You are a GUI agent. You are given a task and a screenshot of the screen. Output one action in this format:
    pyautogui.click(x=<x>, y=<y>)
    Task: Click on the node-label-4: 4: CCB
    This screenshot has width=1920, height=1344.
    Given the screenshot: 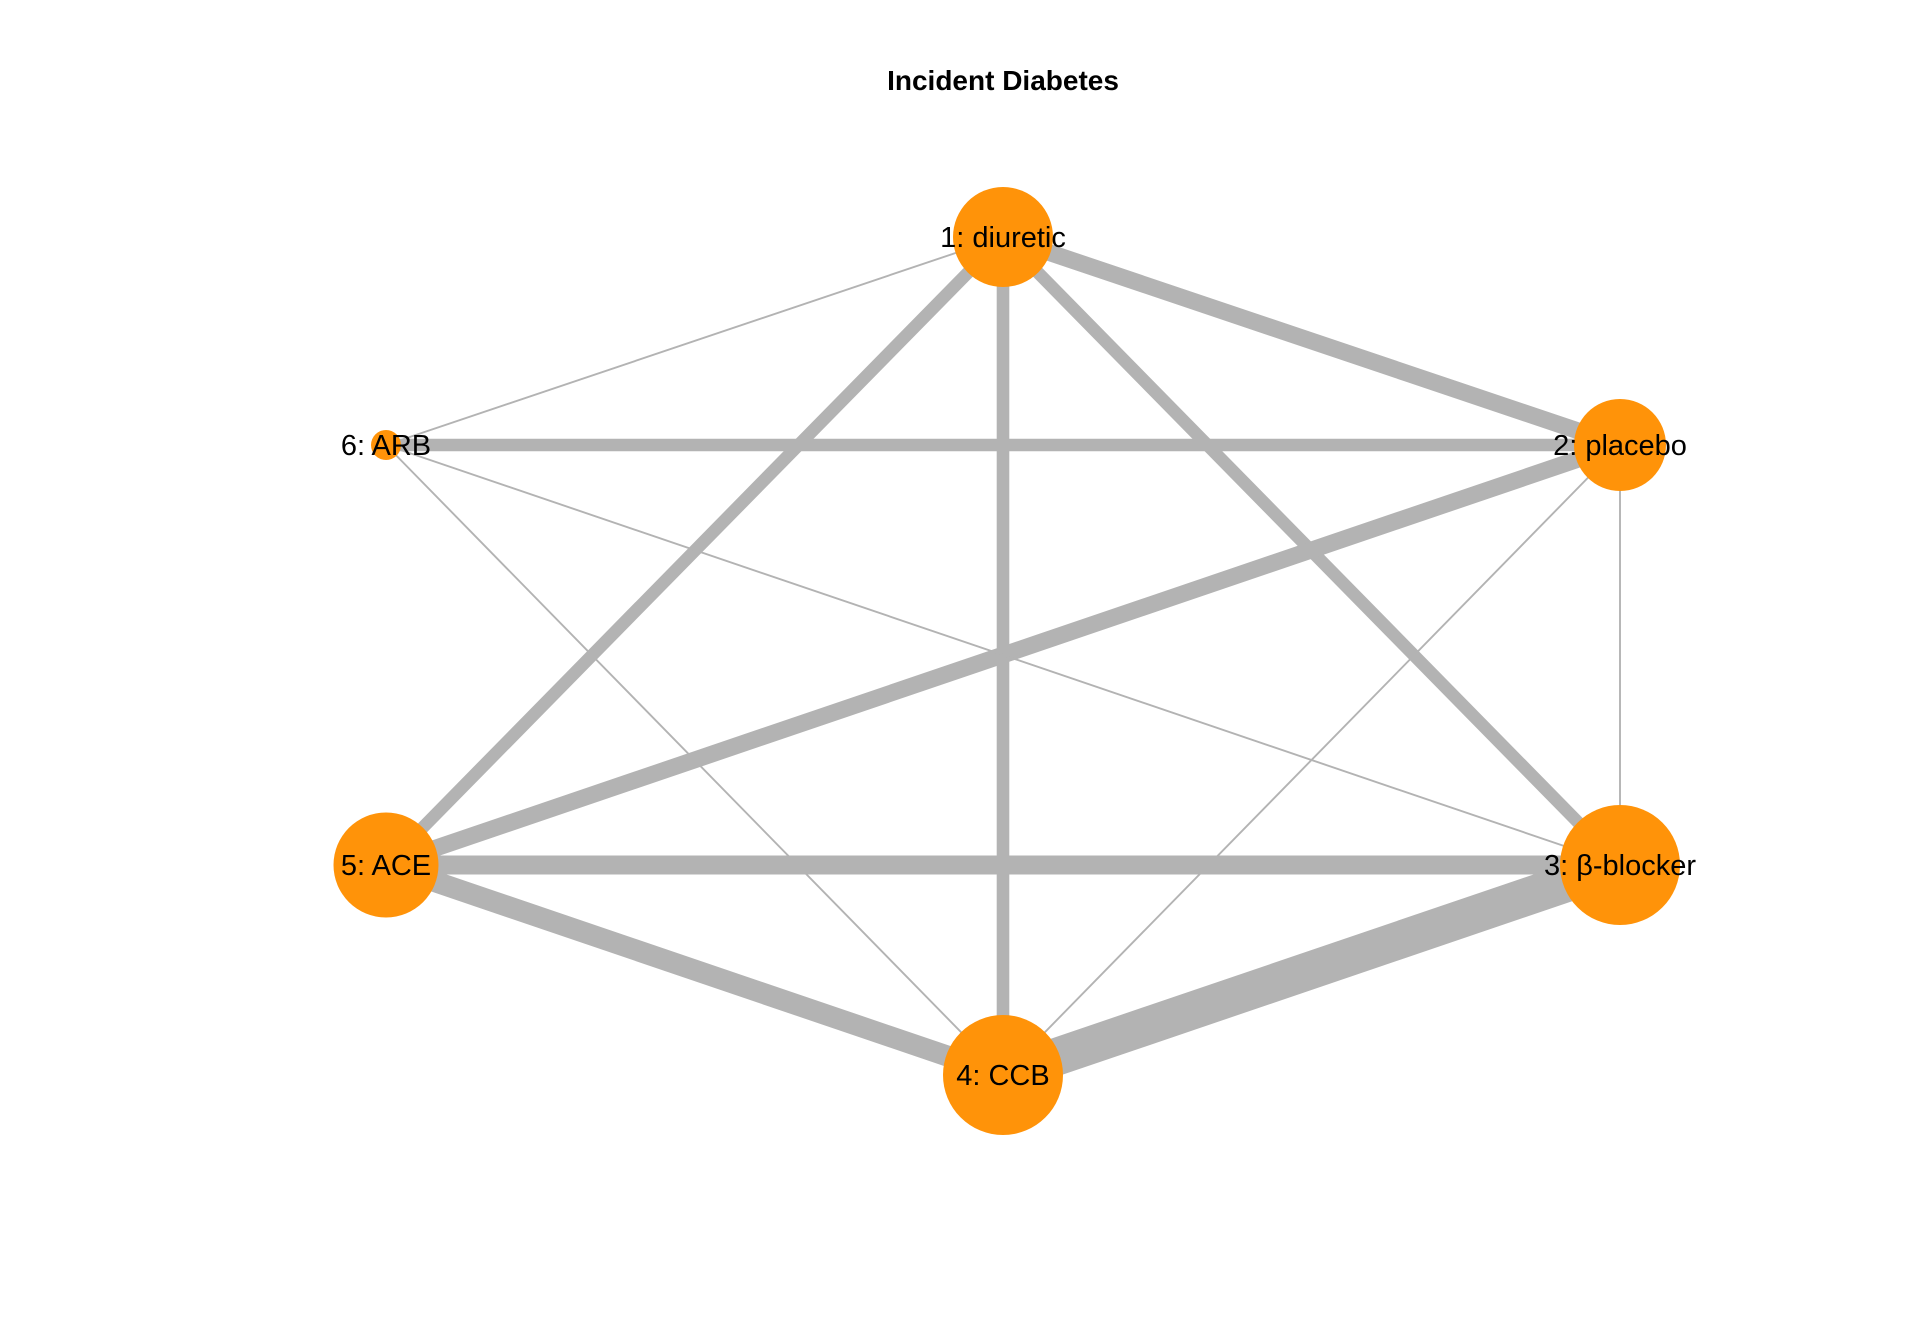 What is the action you would take?
    pyautogui.click(x=1002, y=1076)
    